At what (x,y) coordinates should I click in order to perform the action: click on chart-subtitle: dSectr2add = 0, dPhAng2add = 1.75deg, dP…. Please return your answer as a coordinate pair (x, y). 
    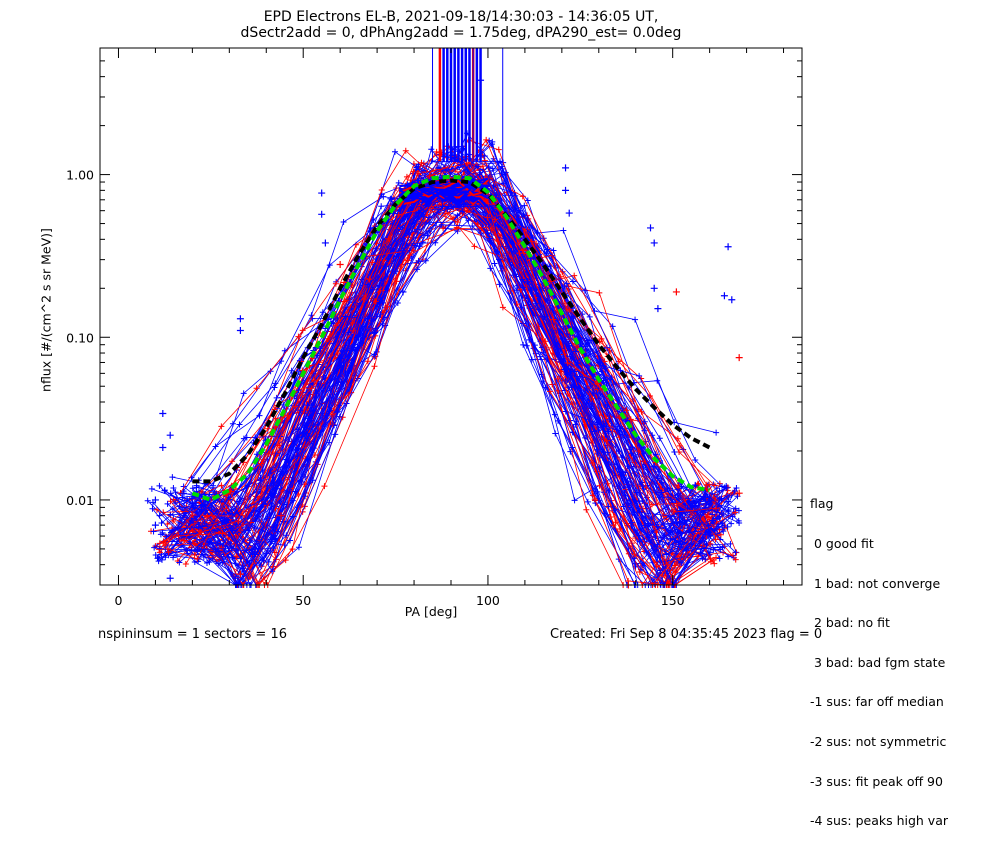
    Looking at the image, I should click on (461, 33).